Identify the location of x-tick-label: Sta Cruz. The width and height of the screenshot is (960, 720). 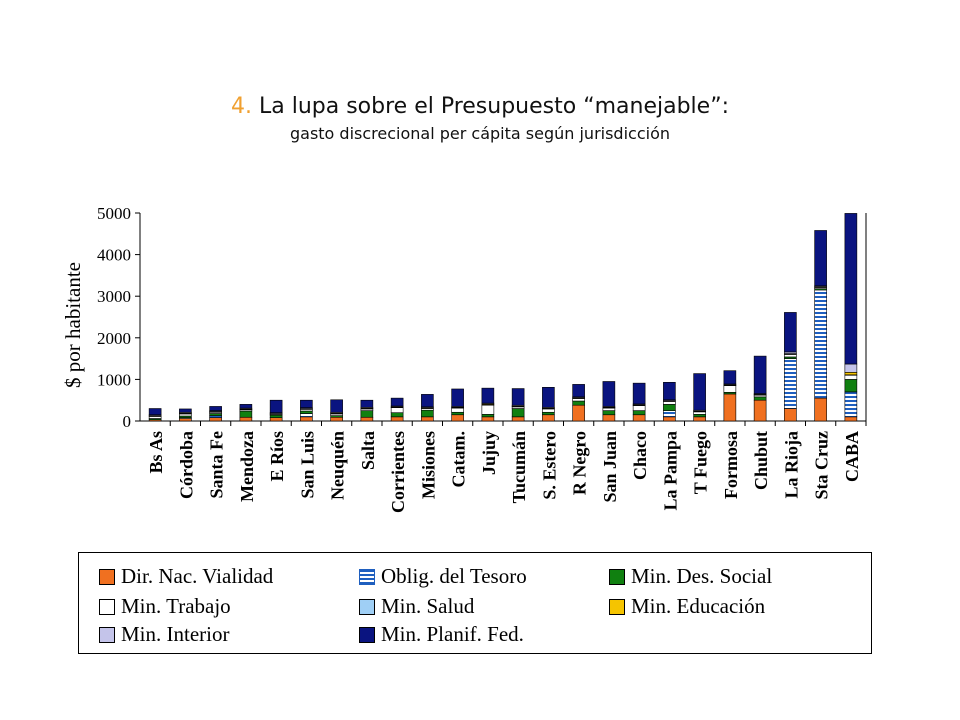
(822, 465).